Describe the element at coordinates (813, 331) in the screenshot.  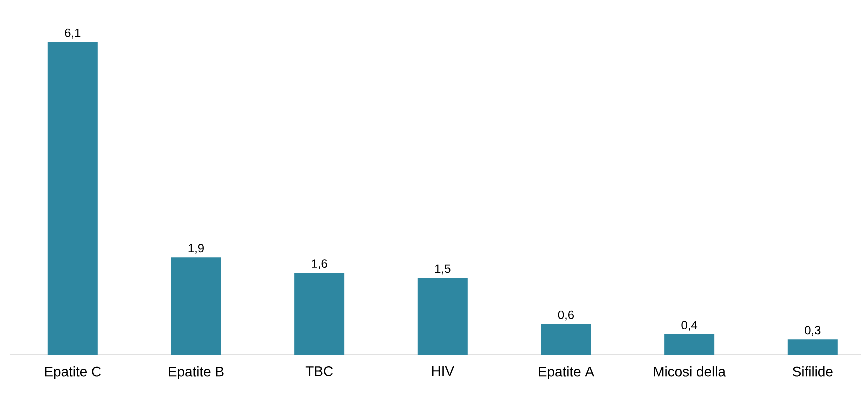
I see `data-label: 0,3` at that location.